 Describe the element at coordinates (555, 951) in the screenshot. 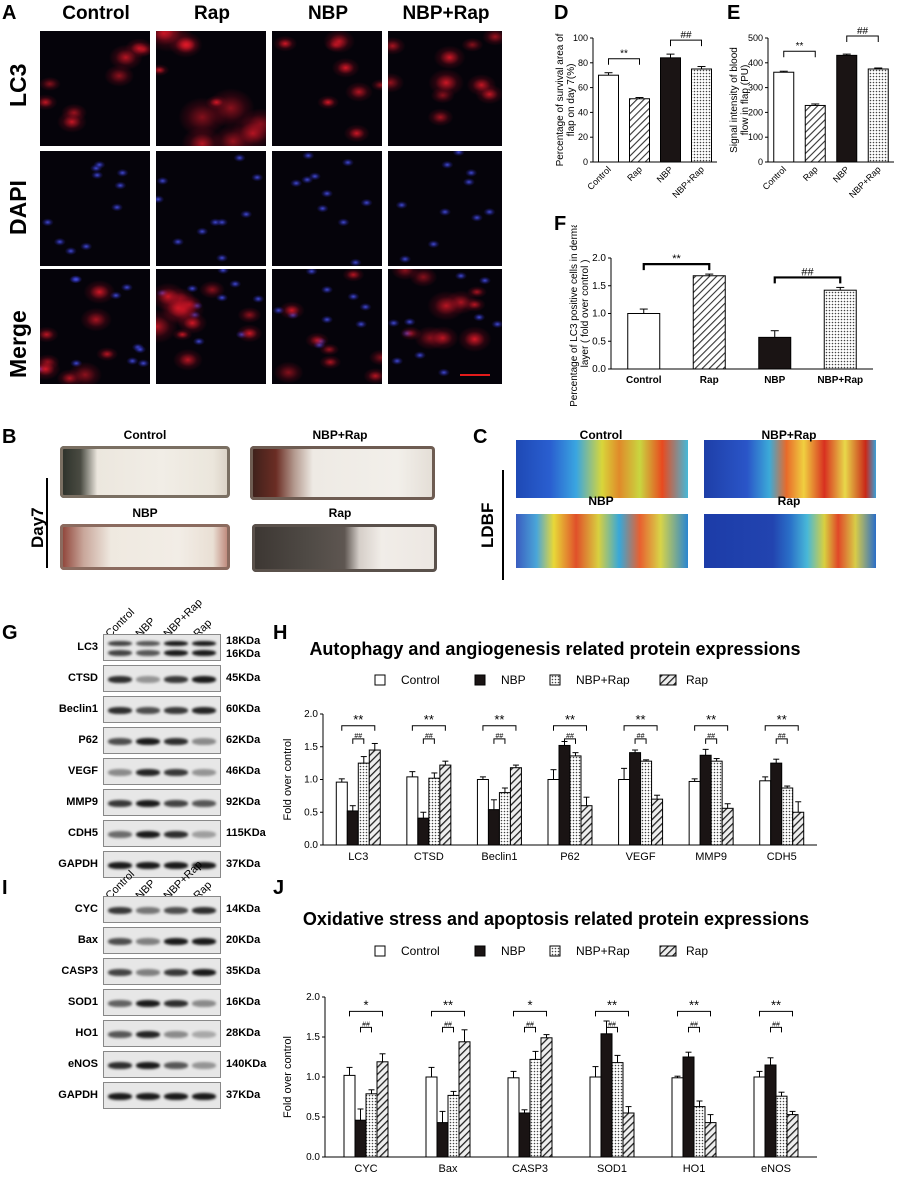

I see `legend-swatch-nbp-rap` at that location.